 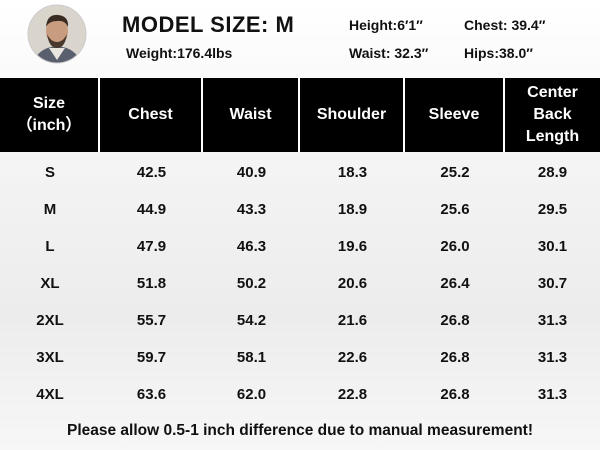 I want to click on measurement: 54.2, so click(x=251, y=320).